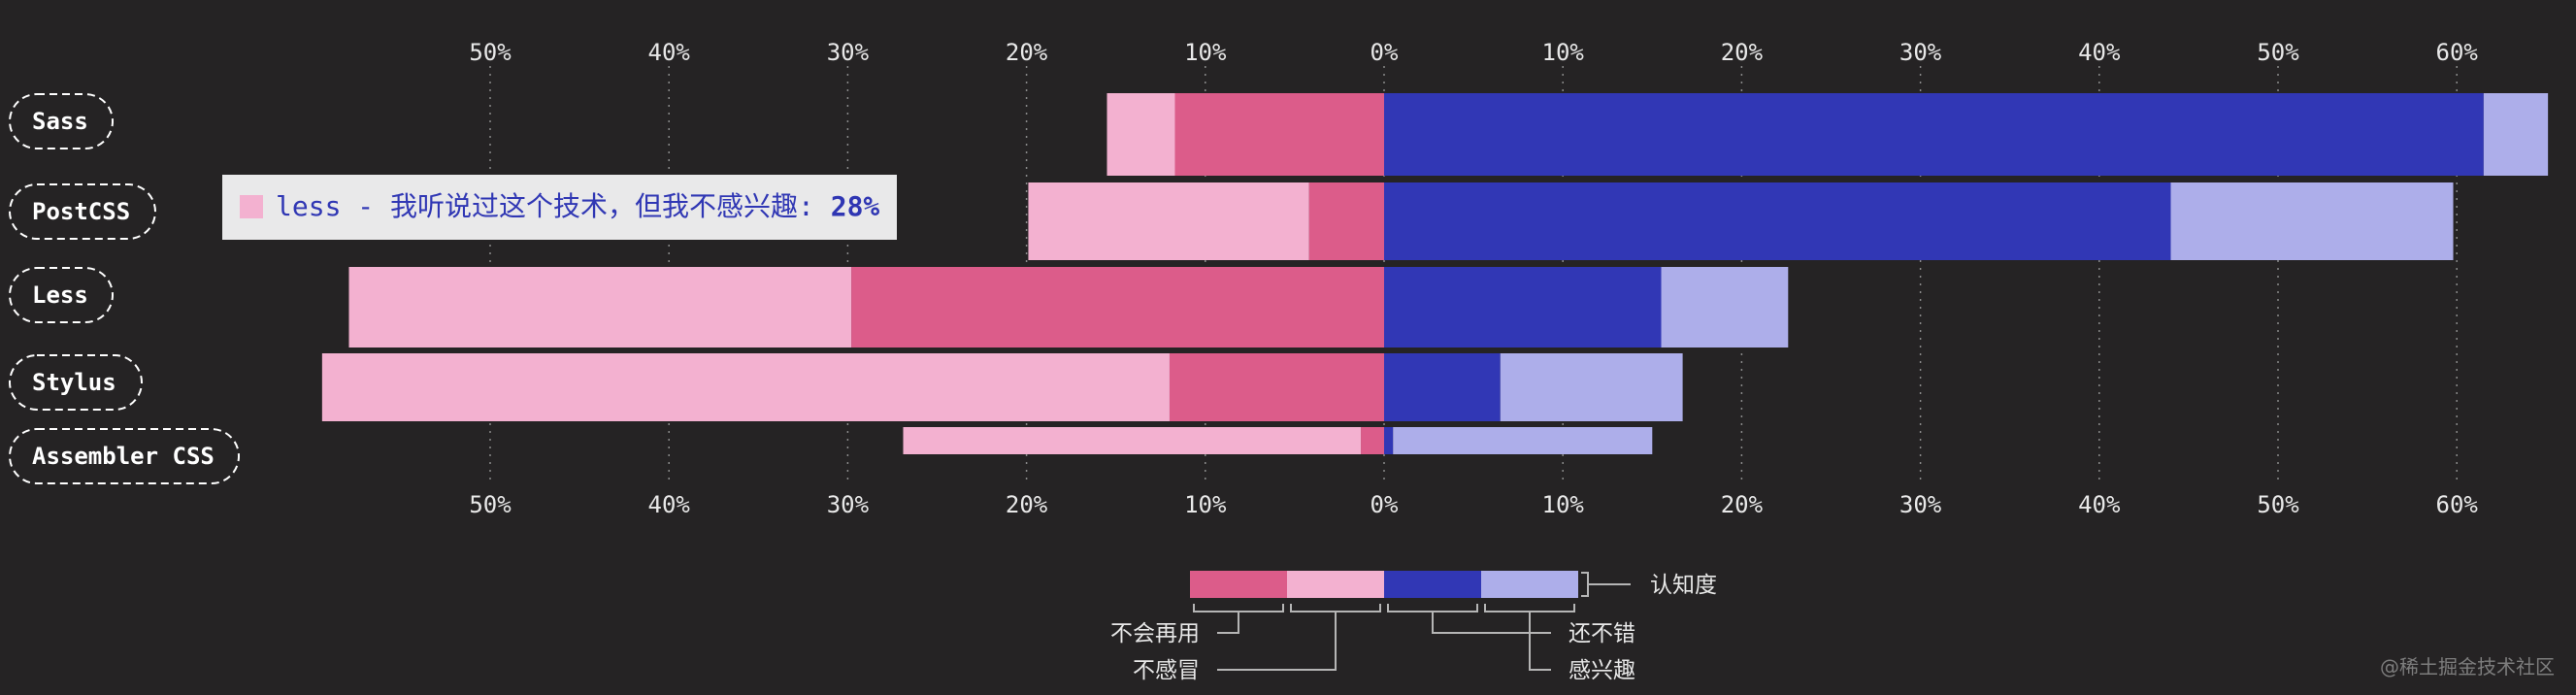 Image resolution: width=2576 pixels, height=695 pixels. What do you see at coordinates (1385, 504) in the screenshot?
I see `x-tick-label-bottom: 0%` at bounding box center [1385, 504].